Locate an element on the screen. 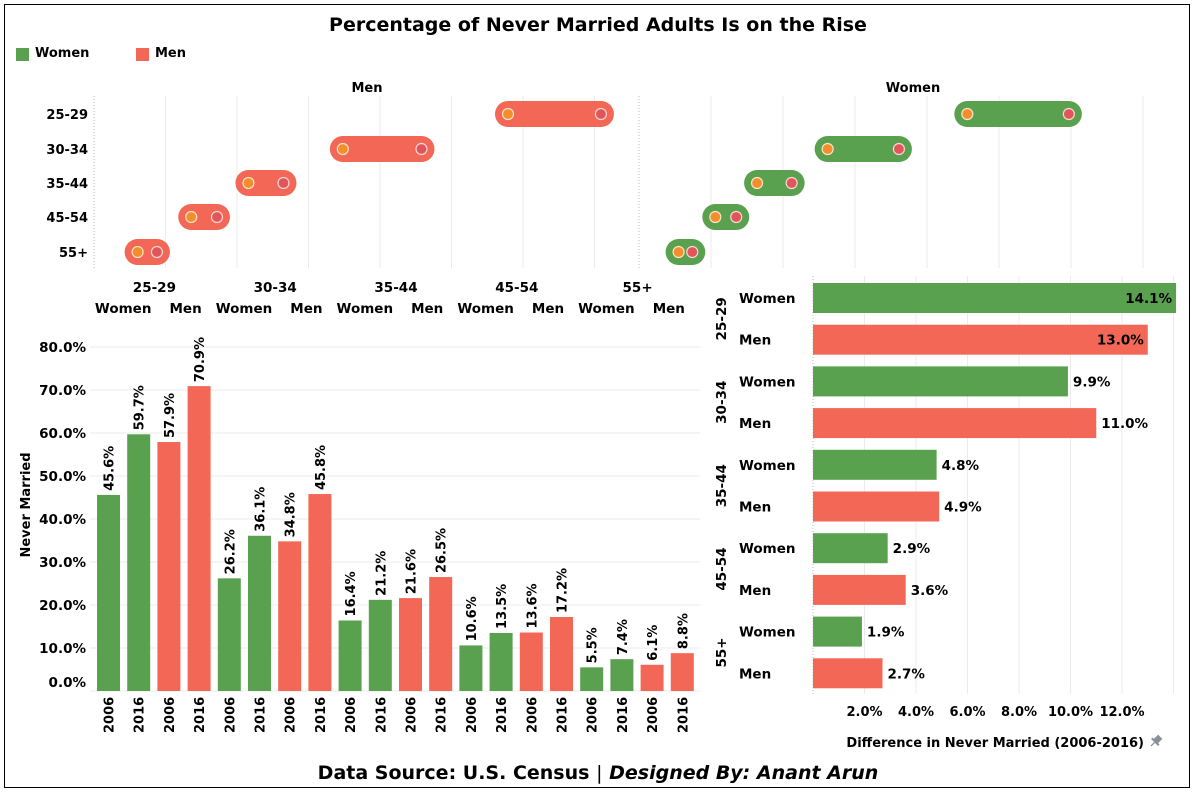  bar-value-label: 34.8% is located at coordinates (291, 514).